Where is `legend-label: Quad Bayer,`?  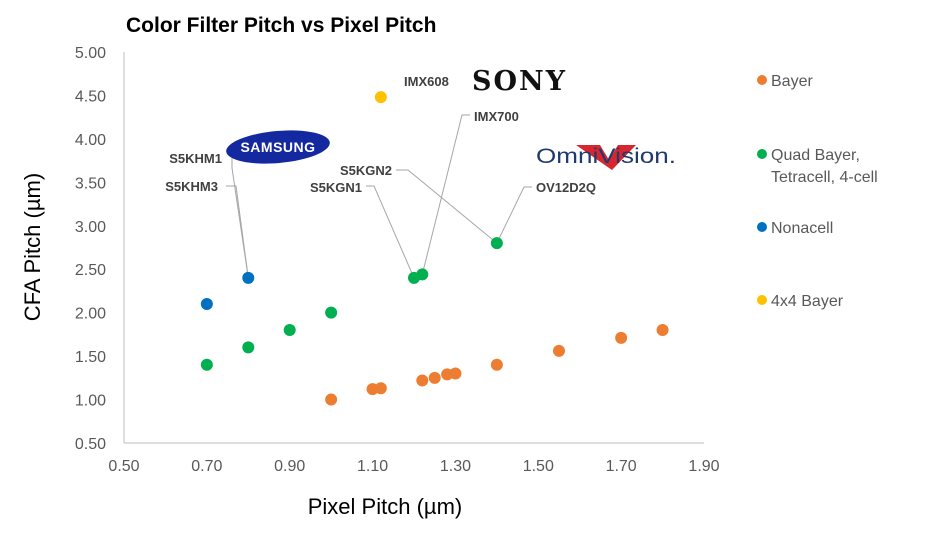 legend-label: Quad Bayer, is located at coordinates (815, 155).